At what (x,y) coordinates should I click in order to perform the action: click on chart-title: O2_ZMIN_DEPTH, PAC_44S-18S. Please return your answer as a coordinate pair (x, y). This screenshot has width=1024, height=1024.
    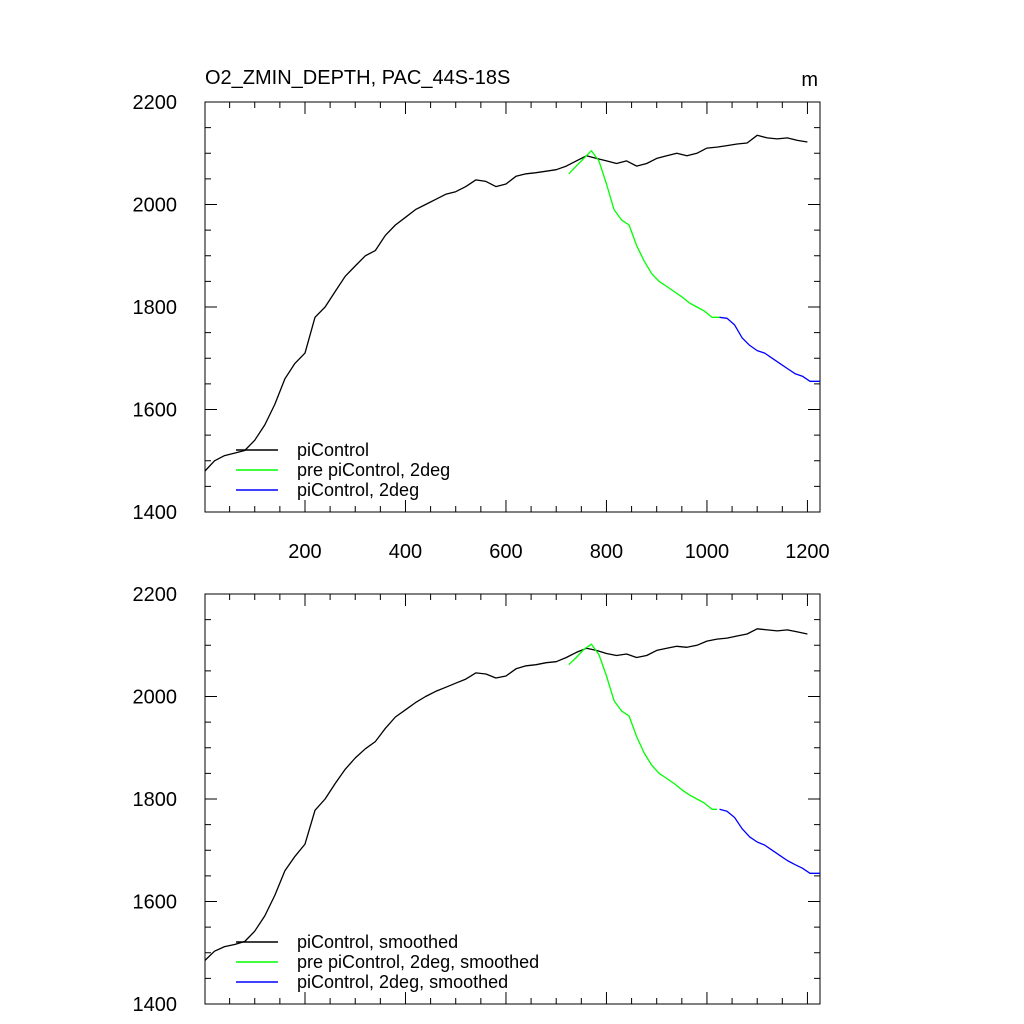
    Looking at the image, I should click on (357, 78).